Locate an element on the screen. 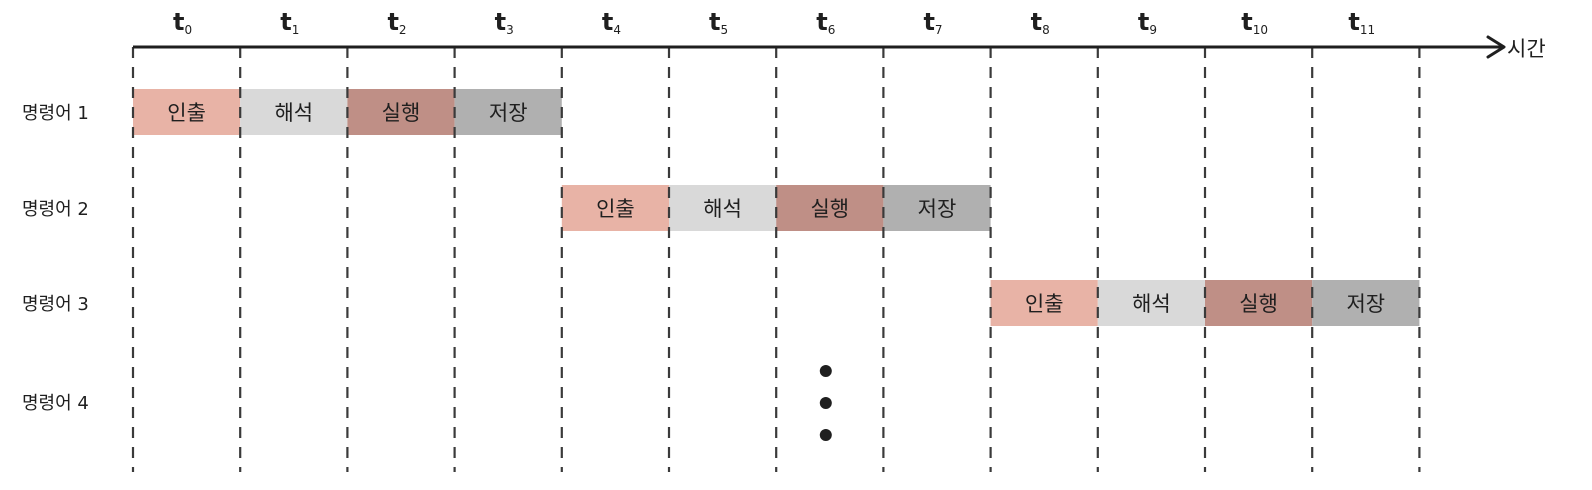 This screenshot has width=1592, height=490. continuation-ellipsis is located at coordinates (825, 403).